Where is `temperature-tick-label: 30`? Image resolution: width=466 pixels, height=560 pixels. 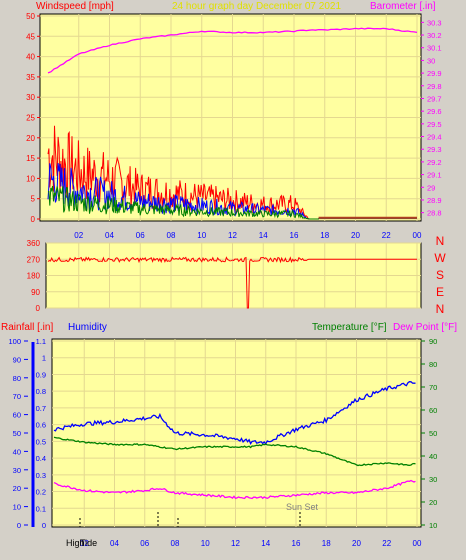
temperature-tick-label: 30 is located at coordinates (433, 479).